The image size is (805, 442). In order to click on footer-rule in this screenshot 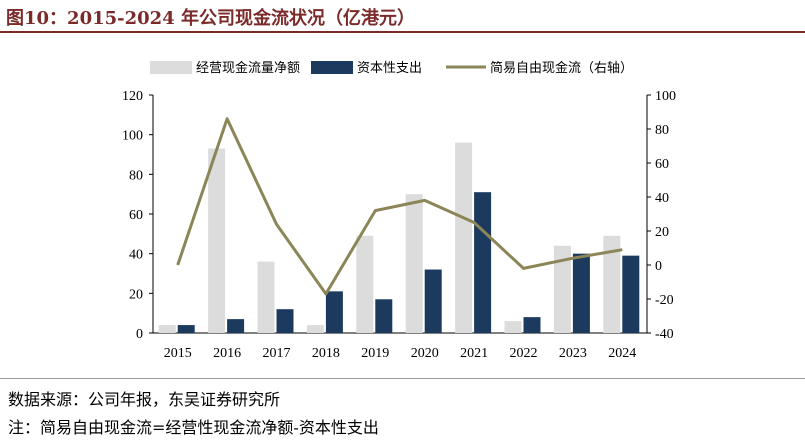, I will do `click(402, 378)`.